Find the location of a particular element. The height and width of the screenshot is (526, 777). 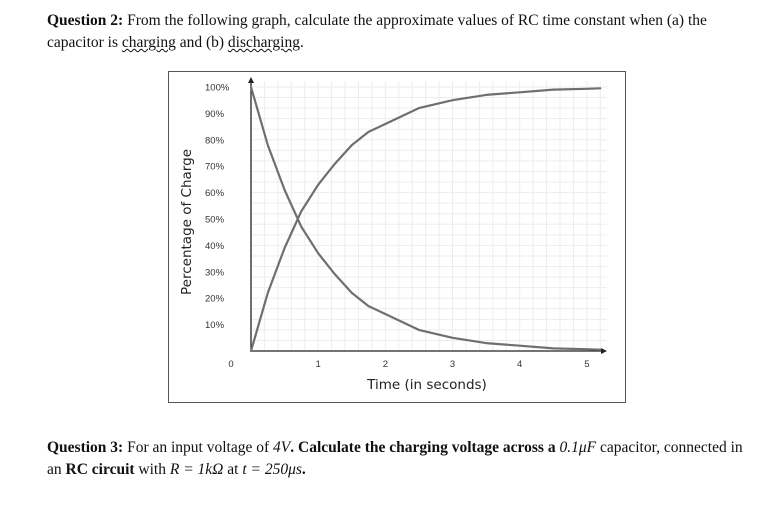

x-tick-label: 1 is located at coordinates (318, 364).